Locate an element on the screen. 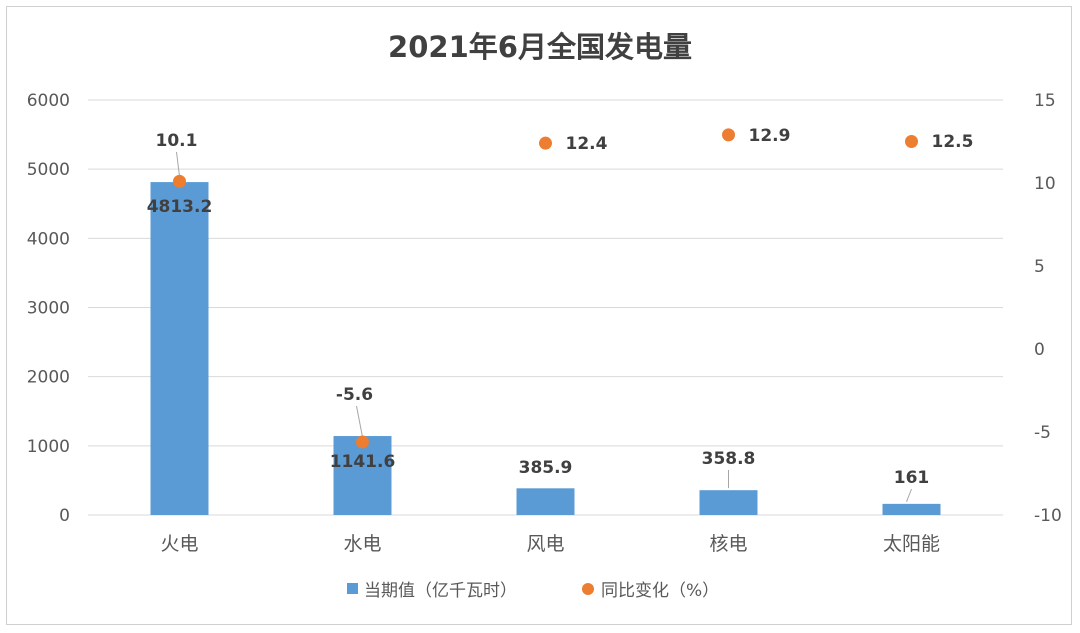 This screenshot has height=633, width=1080. right-axis-tick-label: -5 is located at coordinates (1042, 433).